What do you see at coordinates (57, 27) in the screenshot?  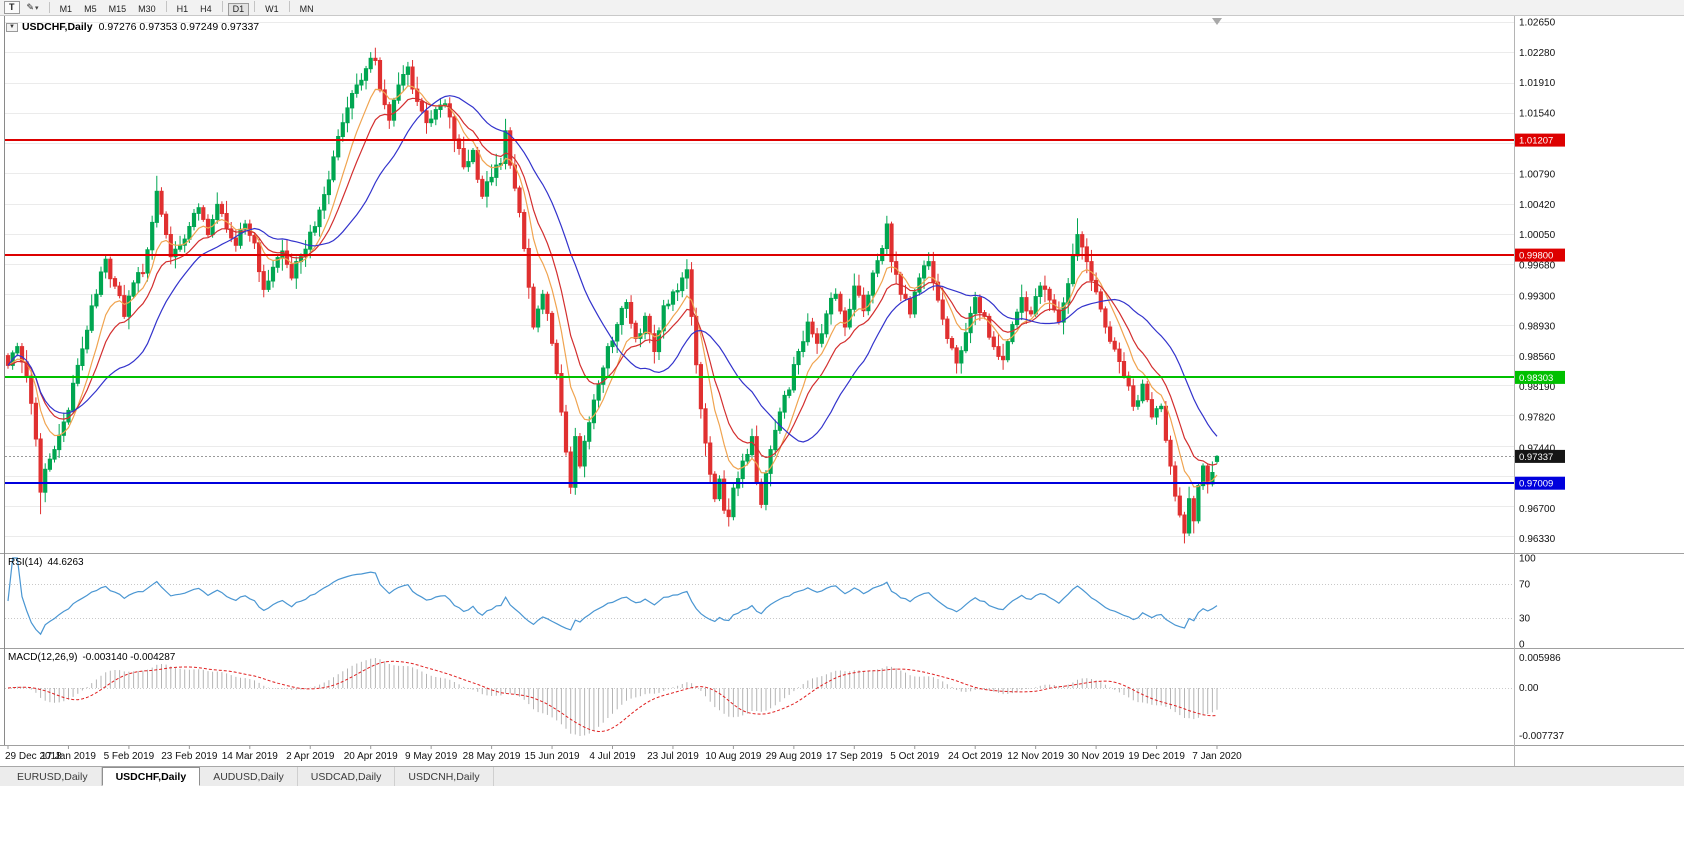 I see `chart-symbol-title: USDCHF,Daily` at bounding box center [57, 27].